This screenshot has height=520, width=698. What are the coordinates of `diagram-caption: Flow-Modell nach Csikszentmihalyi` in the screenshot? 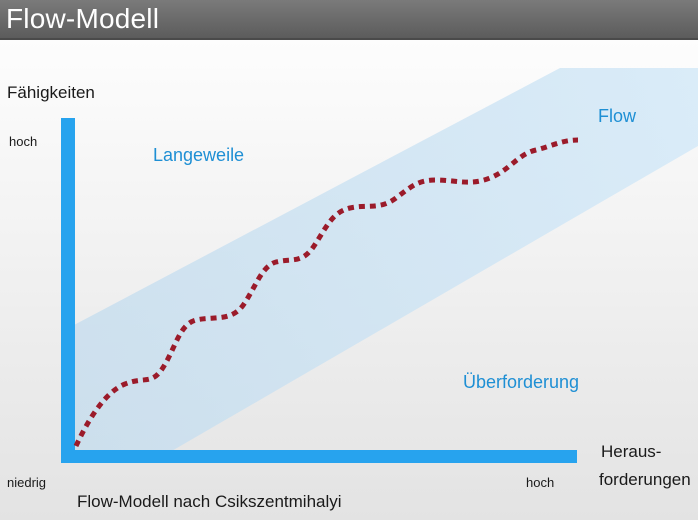 It's located at (209, 501).